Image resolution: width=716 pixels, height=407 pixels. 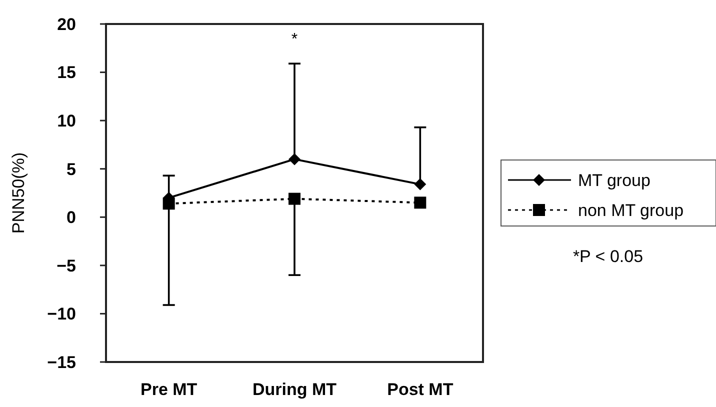 I want to click on y-axis-title: PNN50(%), so click(x=18, y=193).